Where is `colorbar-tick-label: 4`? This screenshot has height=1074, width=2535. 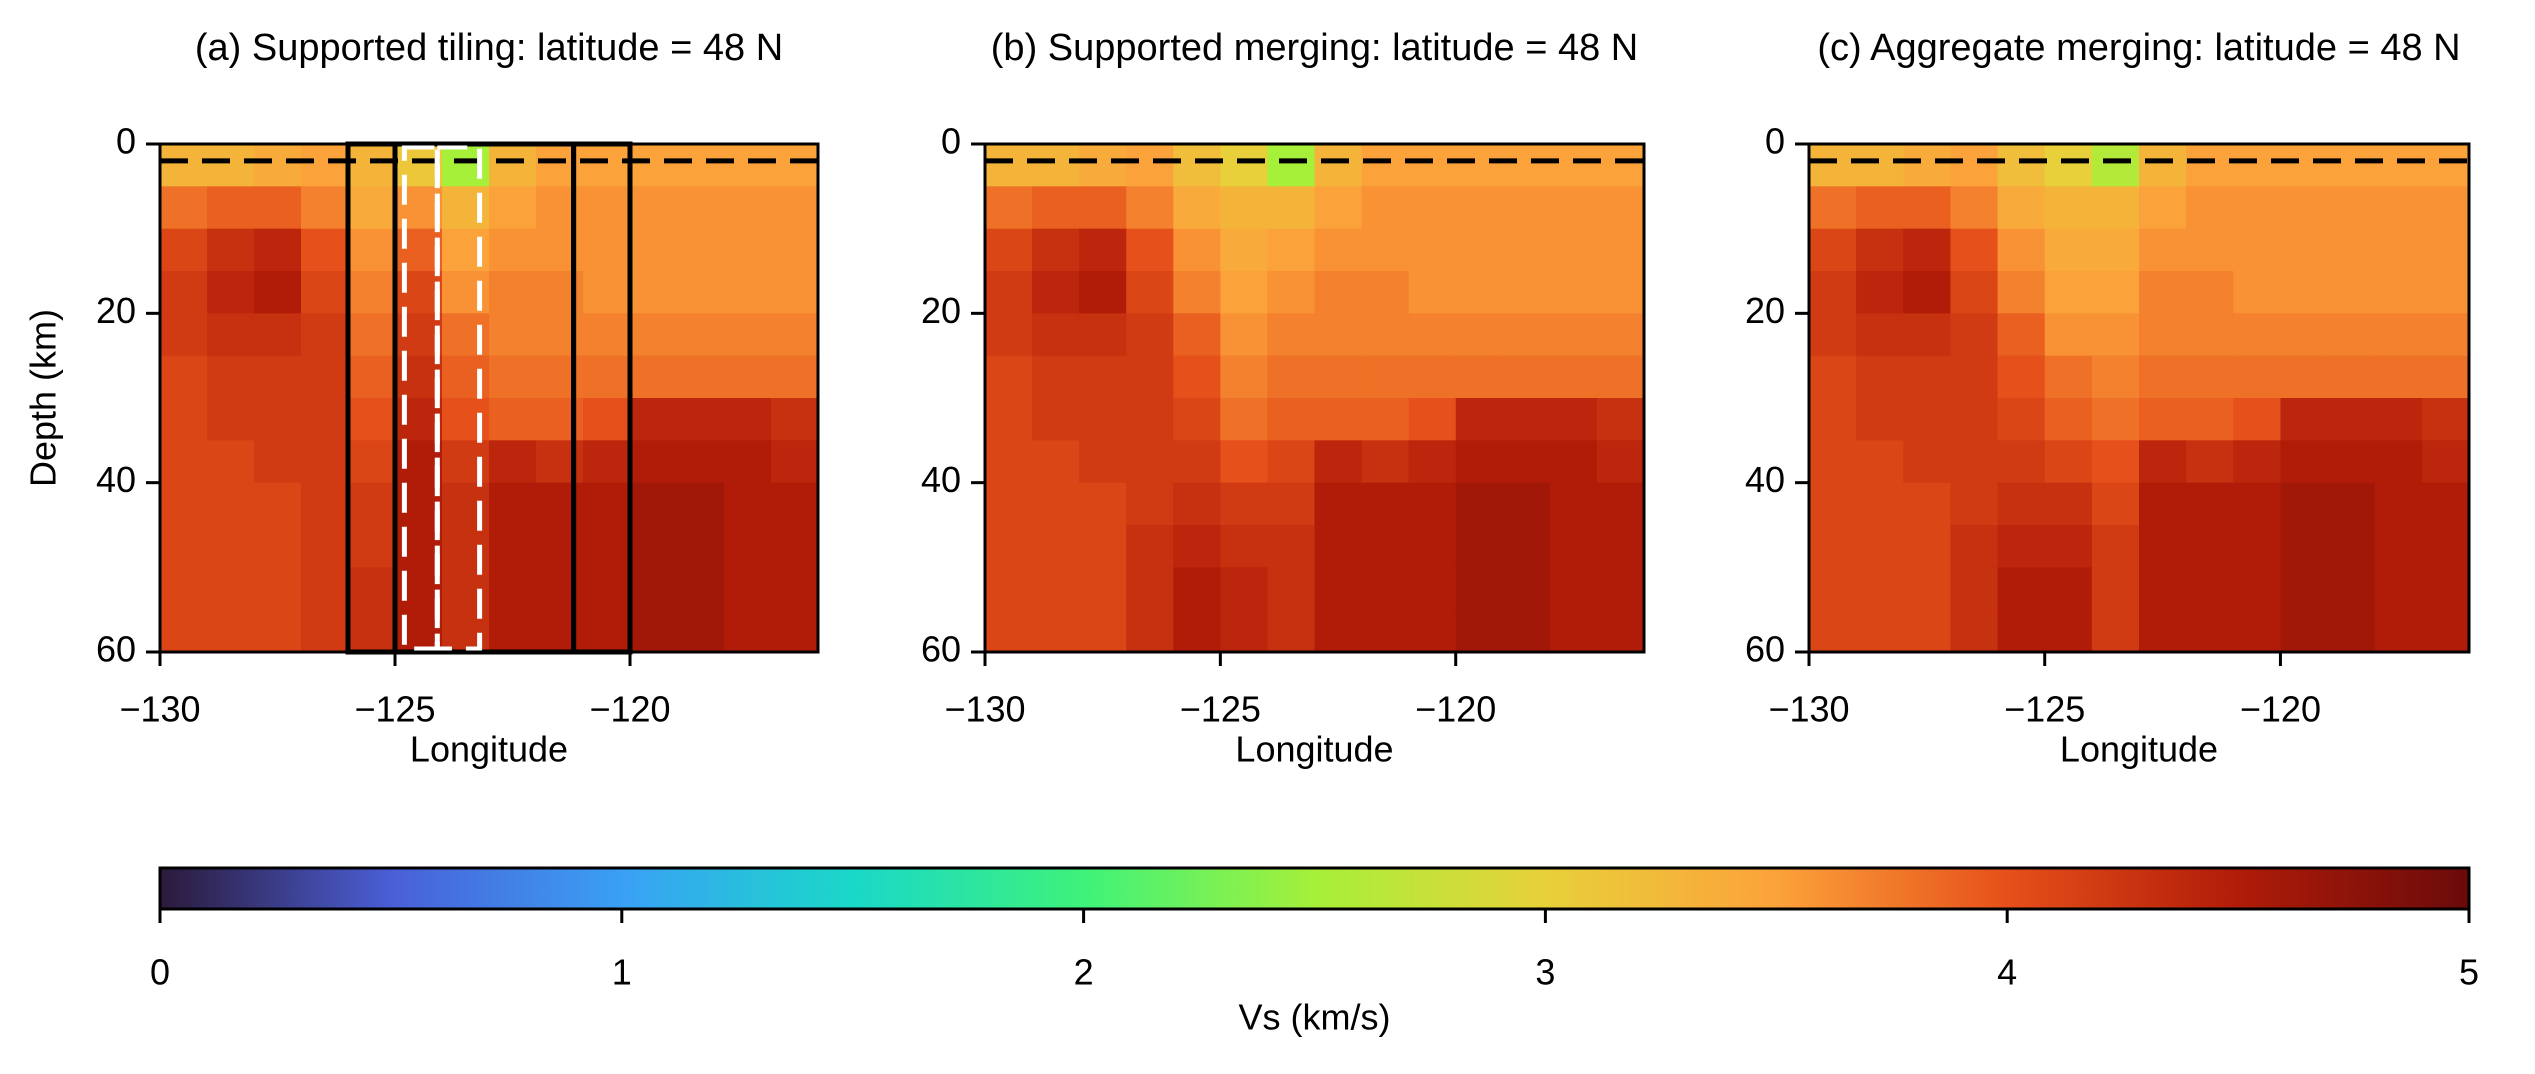 colorbar-tick-label: 4 is located at coordinates (2007, 972).